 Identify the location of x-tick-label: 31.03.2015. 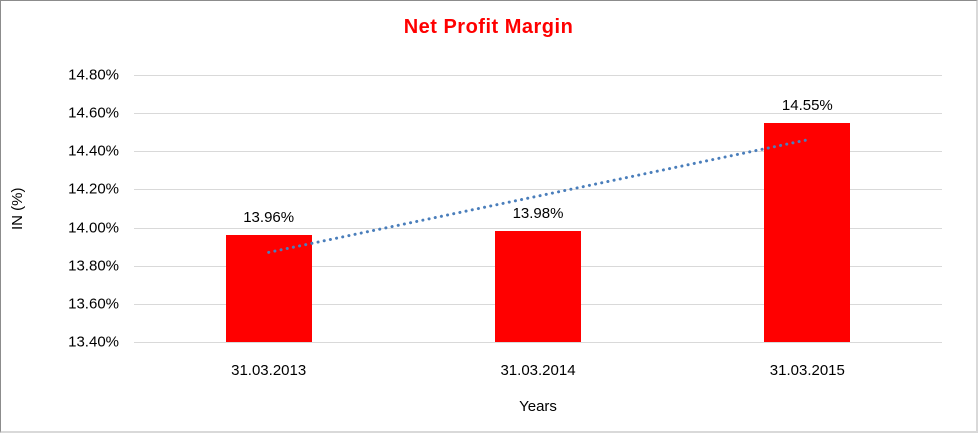
(807, 370).